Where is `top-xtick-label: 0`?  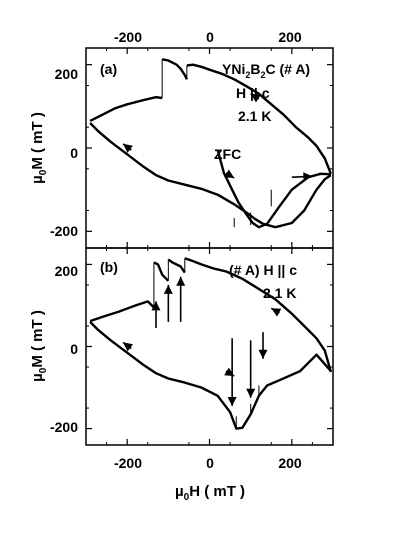
top-xtick-label: 0 is located at coordinates (210, 37).